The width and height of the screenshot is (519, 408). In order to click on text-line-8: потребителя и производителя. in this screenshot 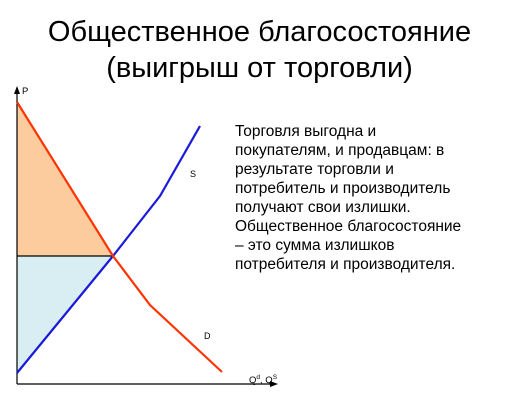, I will do `click(345, 264)`.